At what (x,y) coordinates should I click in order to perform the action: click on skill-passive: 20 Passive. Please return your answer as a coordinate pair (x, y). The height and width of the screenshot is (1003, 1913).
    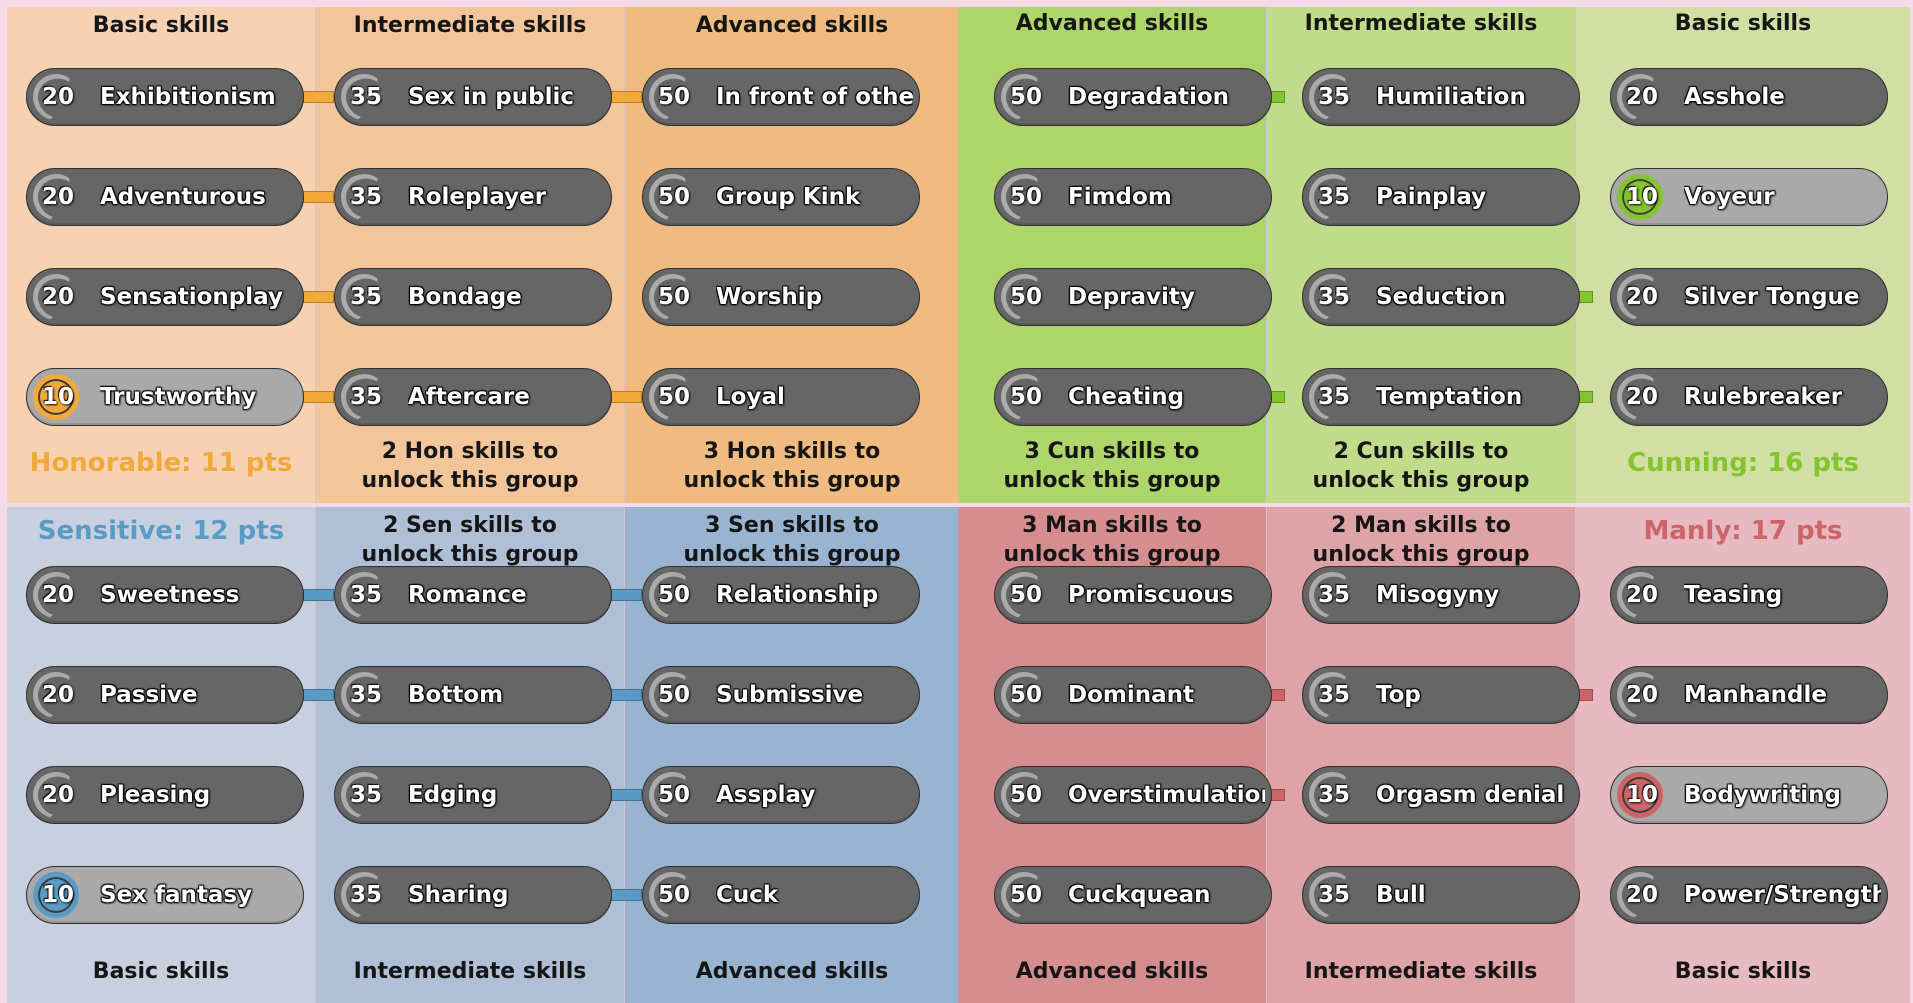
    Looking at the image, I should click on (165, 695).